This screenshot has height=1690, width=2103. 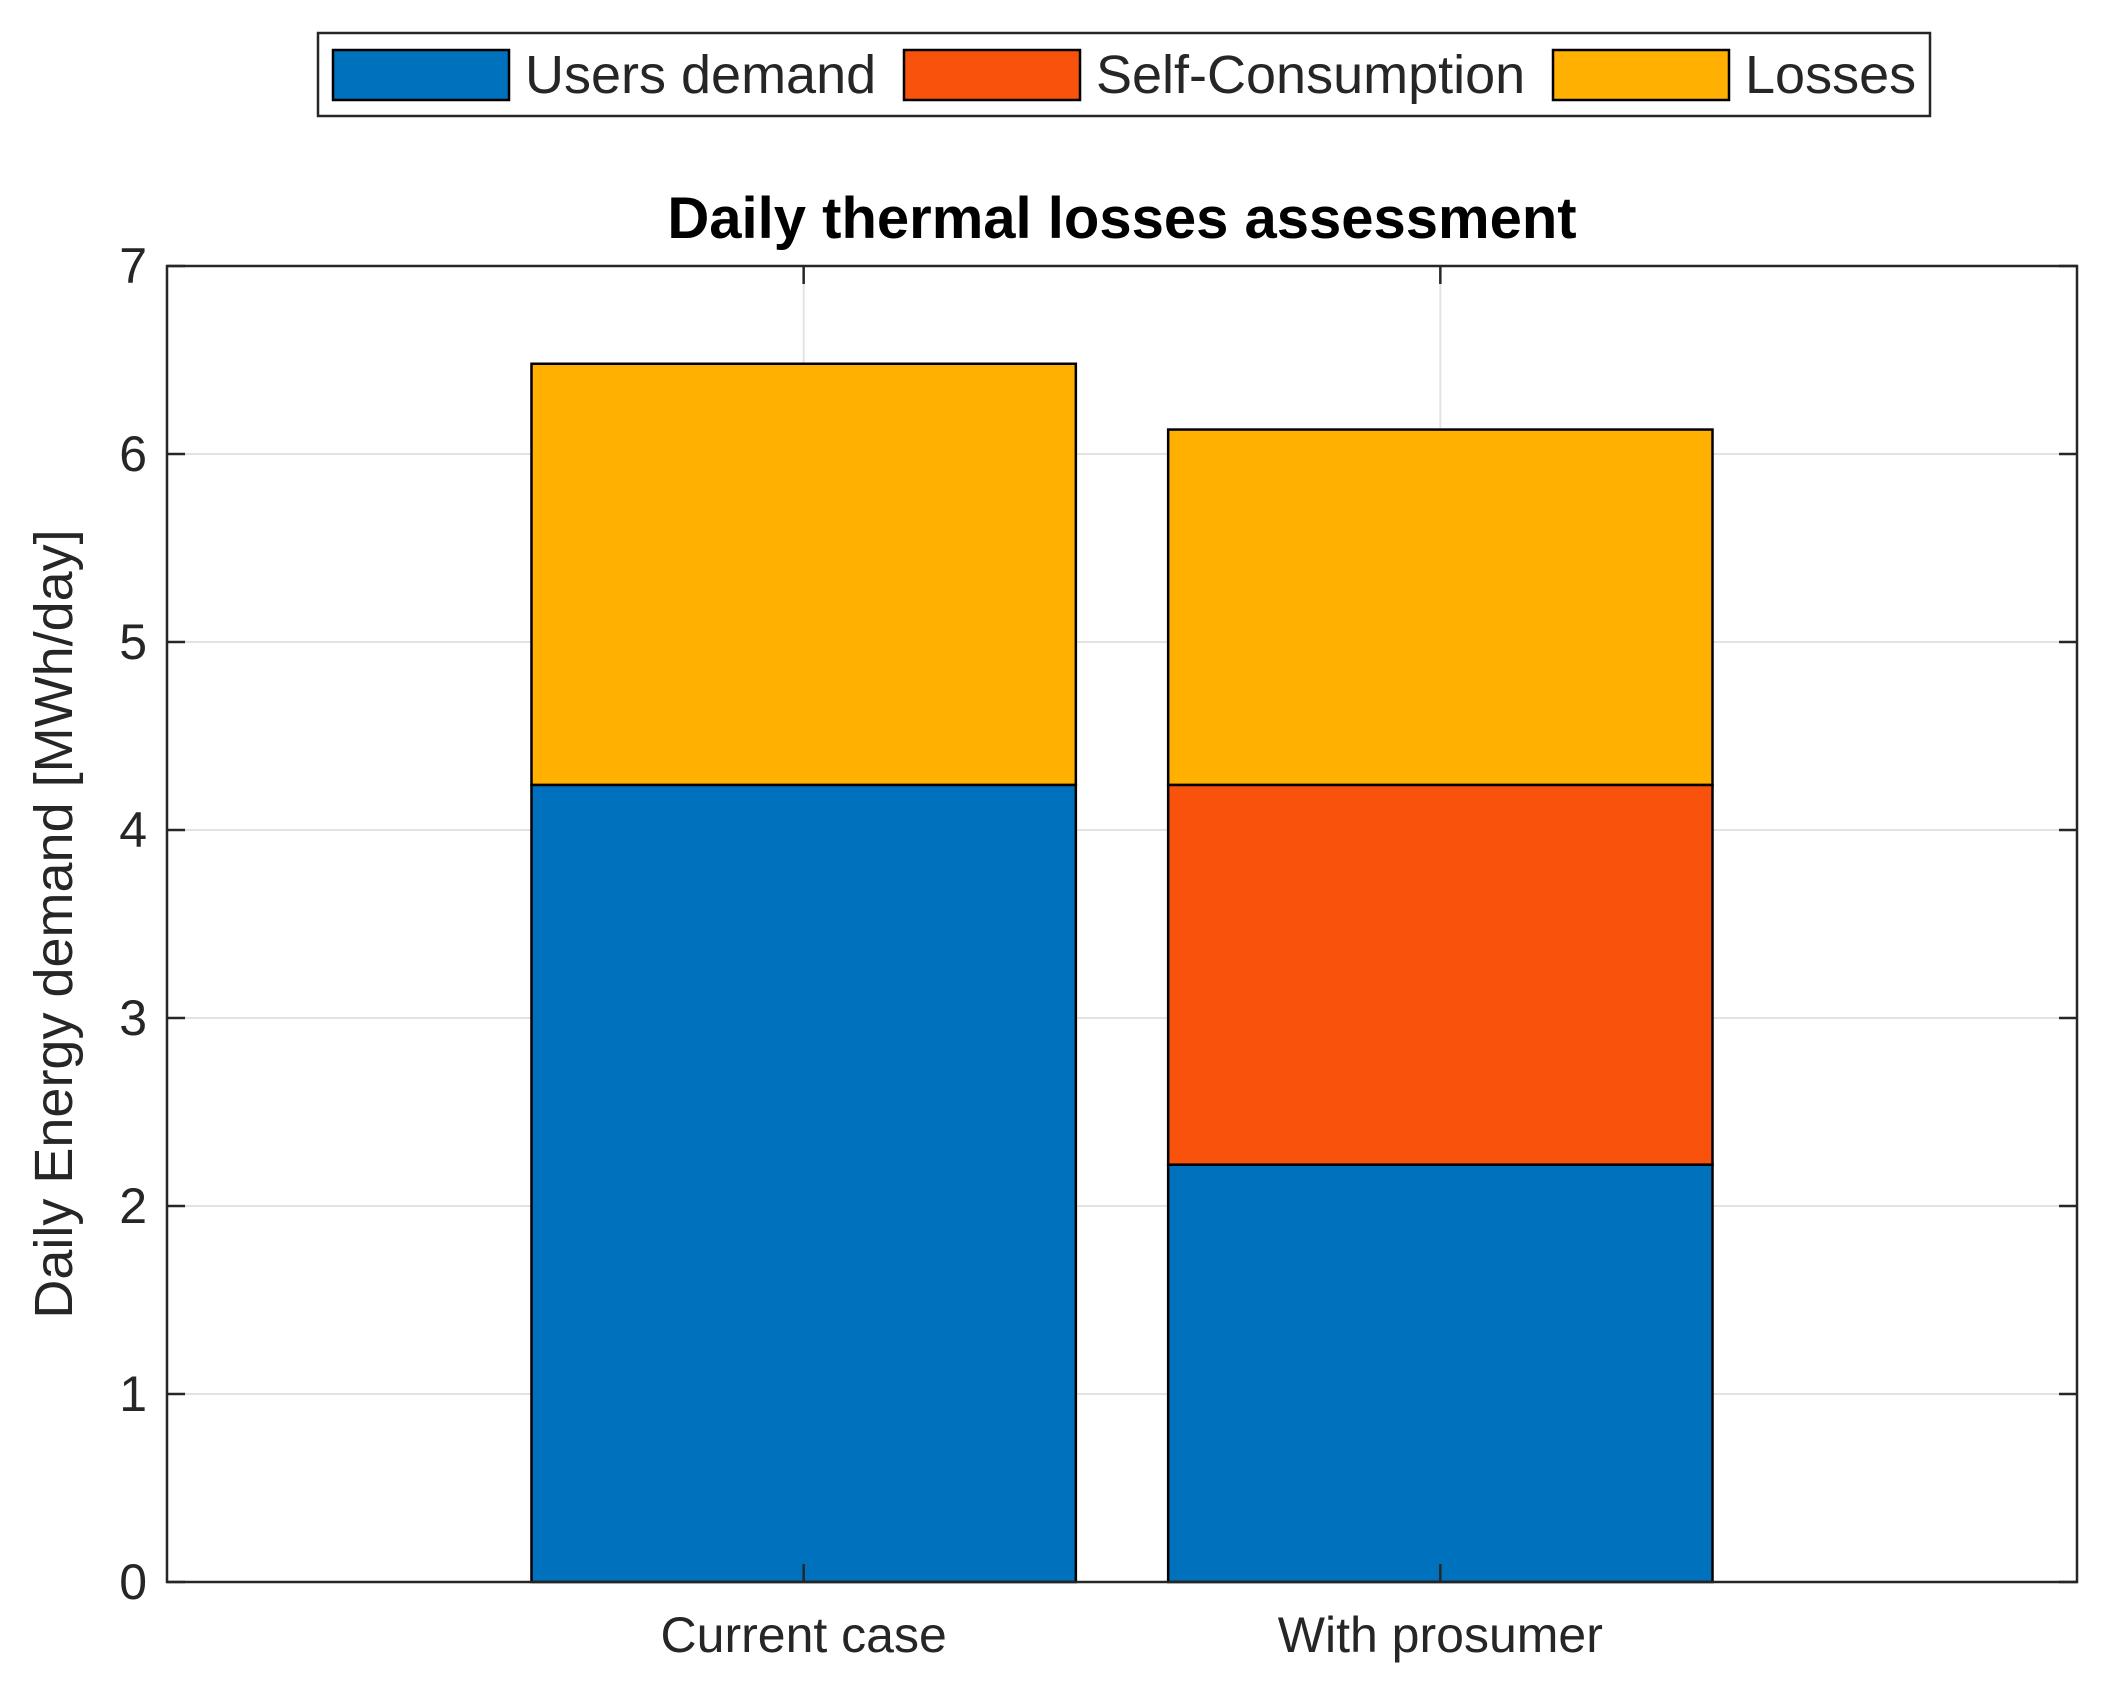 What do you see at coordinates (133, 924) in the screenshot?
I see `y-axis-tick-labels: 0 1 2 3 4 5 6 7` at bounding box center [133, 924].